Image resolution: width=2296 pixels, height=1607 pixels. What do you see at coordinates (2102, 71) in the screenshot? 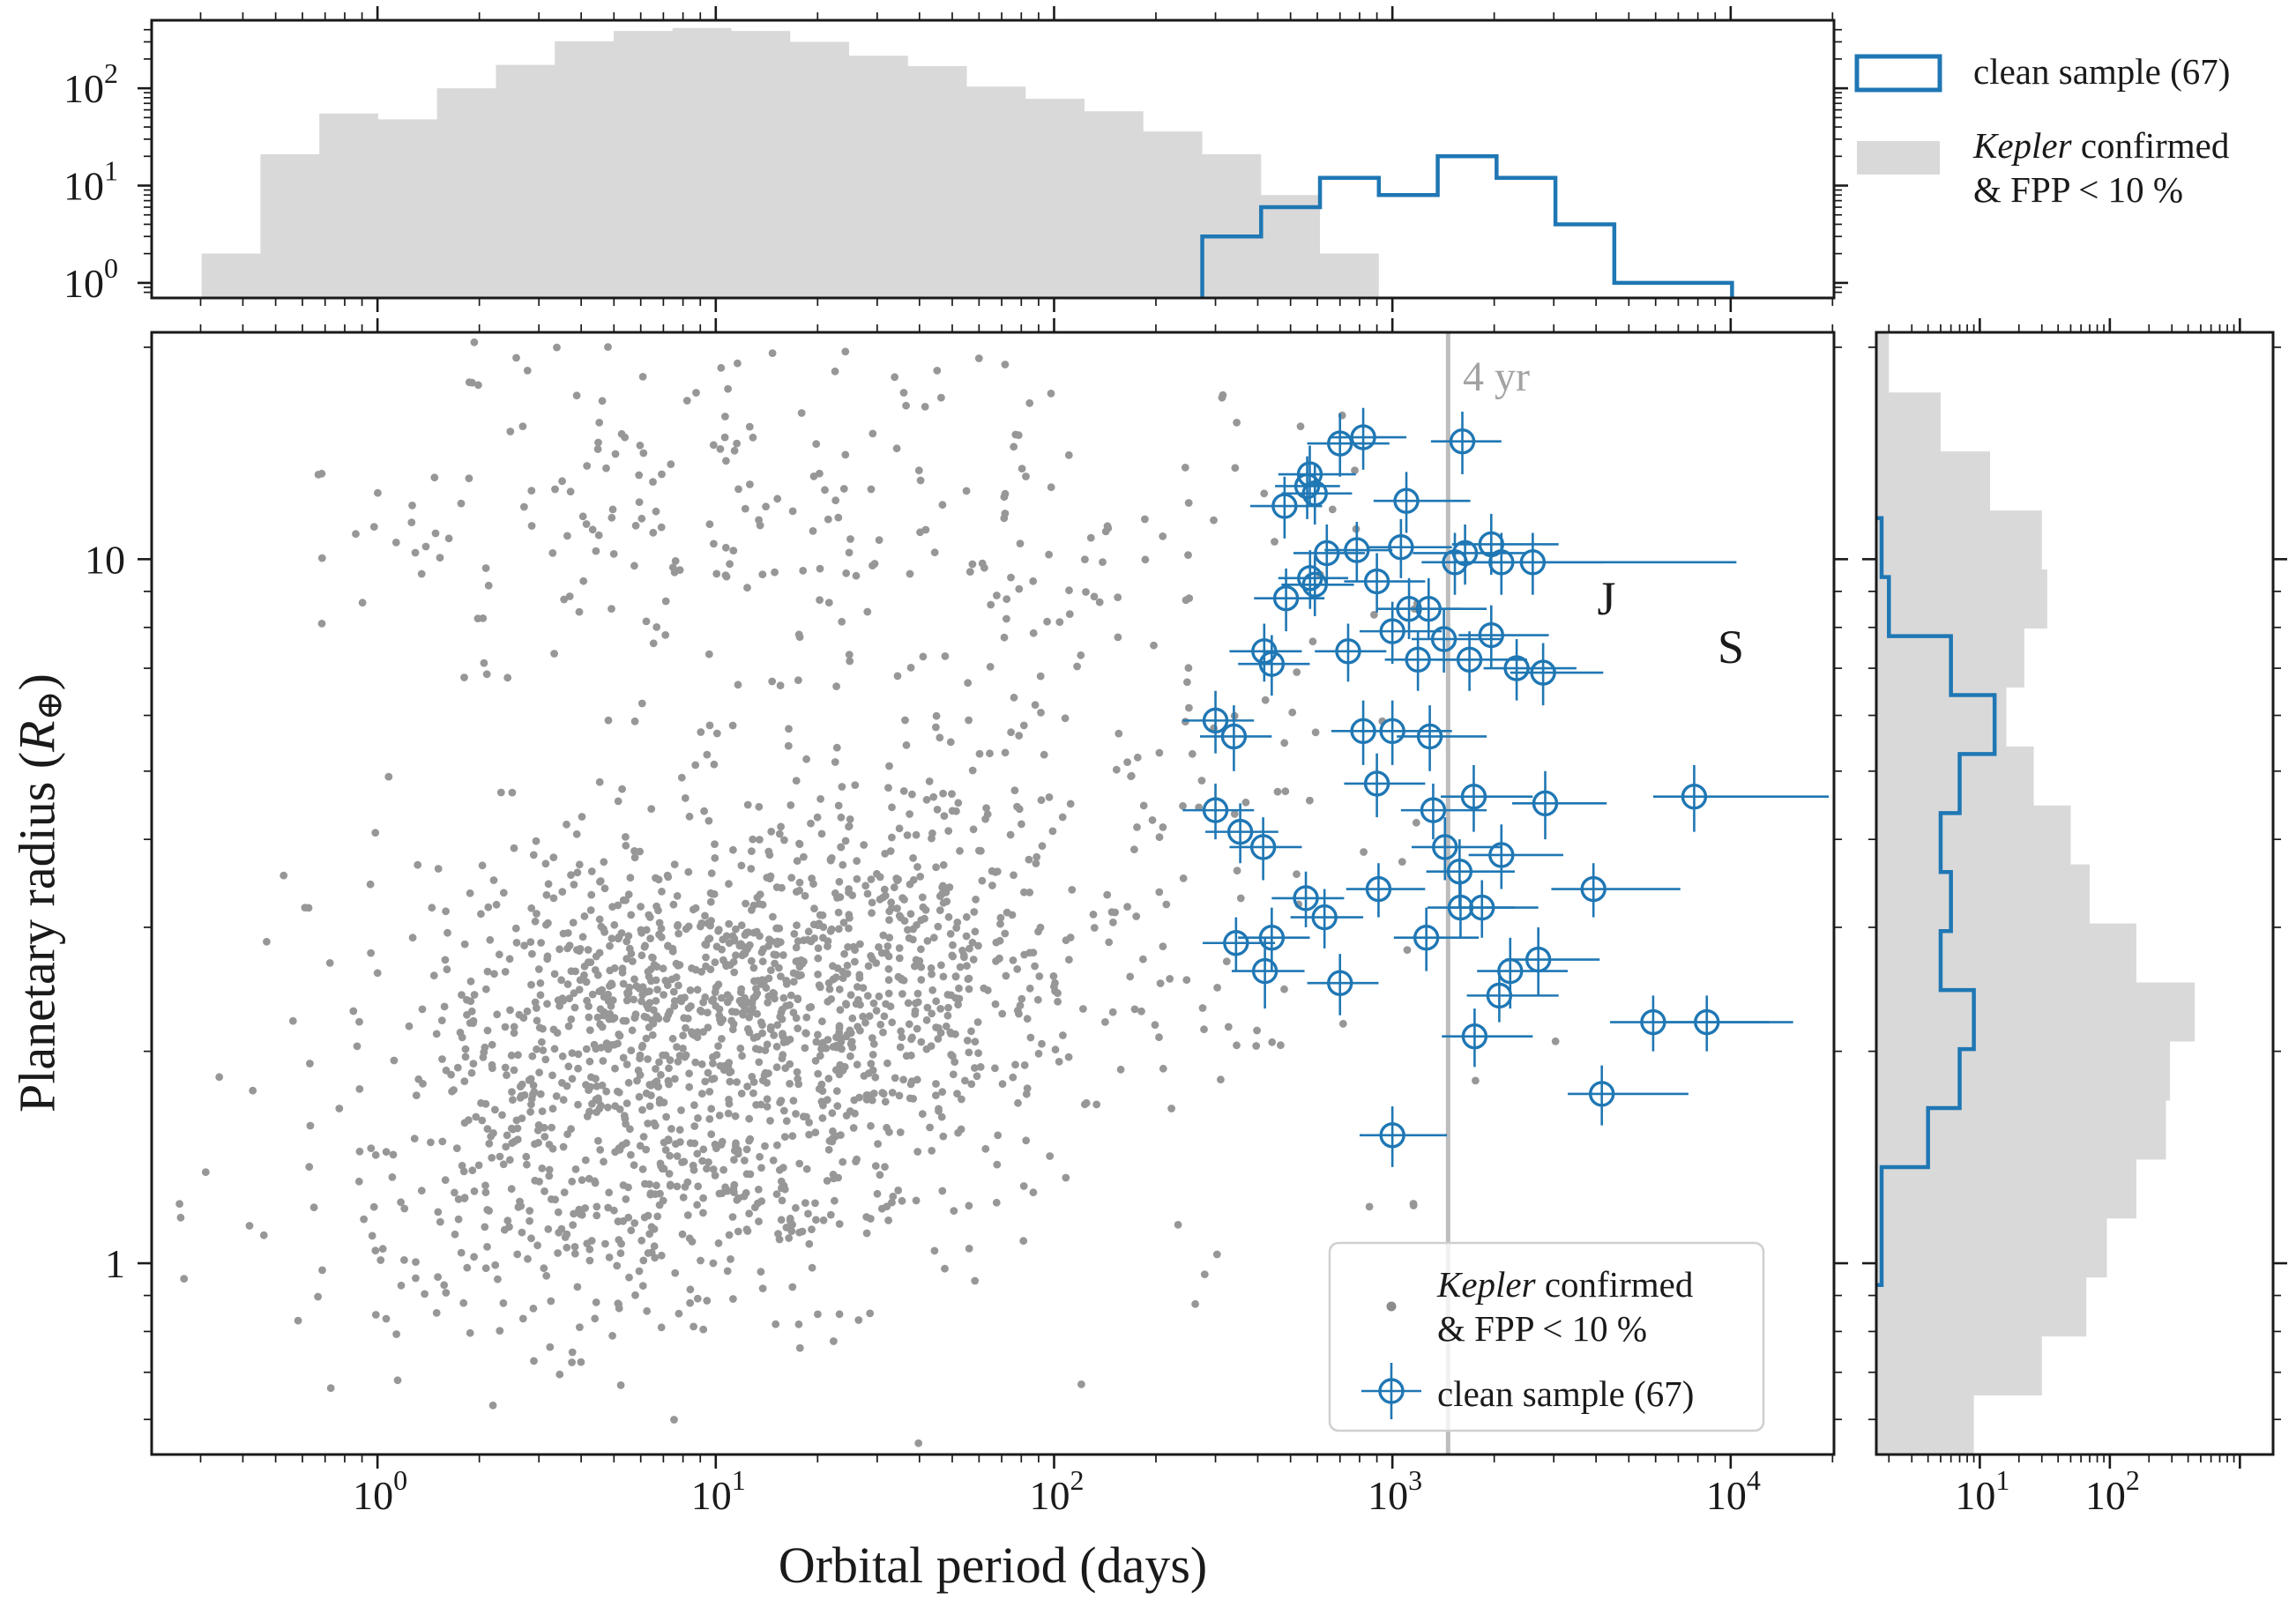
I see `legend-top-item-clean-sample: clean sample (67)` at bounding box center [2102, 71].